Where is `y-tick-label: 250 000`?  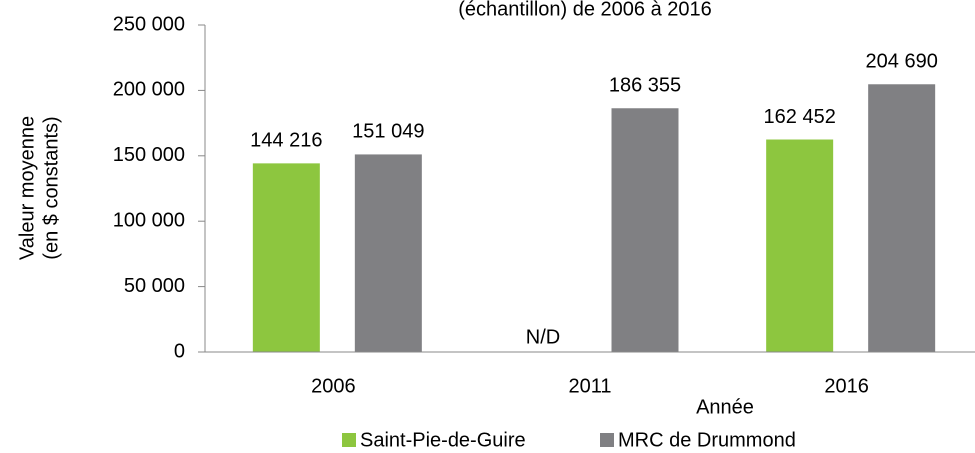
y-tick-label: 250 000 is located at coordinates (149, 24).